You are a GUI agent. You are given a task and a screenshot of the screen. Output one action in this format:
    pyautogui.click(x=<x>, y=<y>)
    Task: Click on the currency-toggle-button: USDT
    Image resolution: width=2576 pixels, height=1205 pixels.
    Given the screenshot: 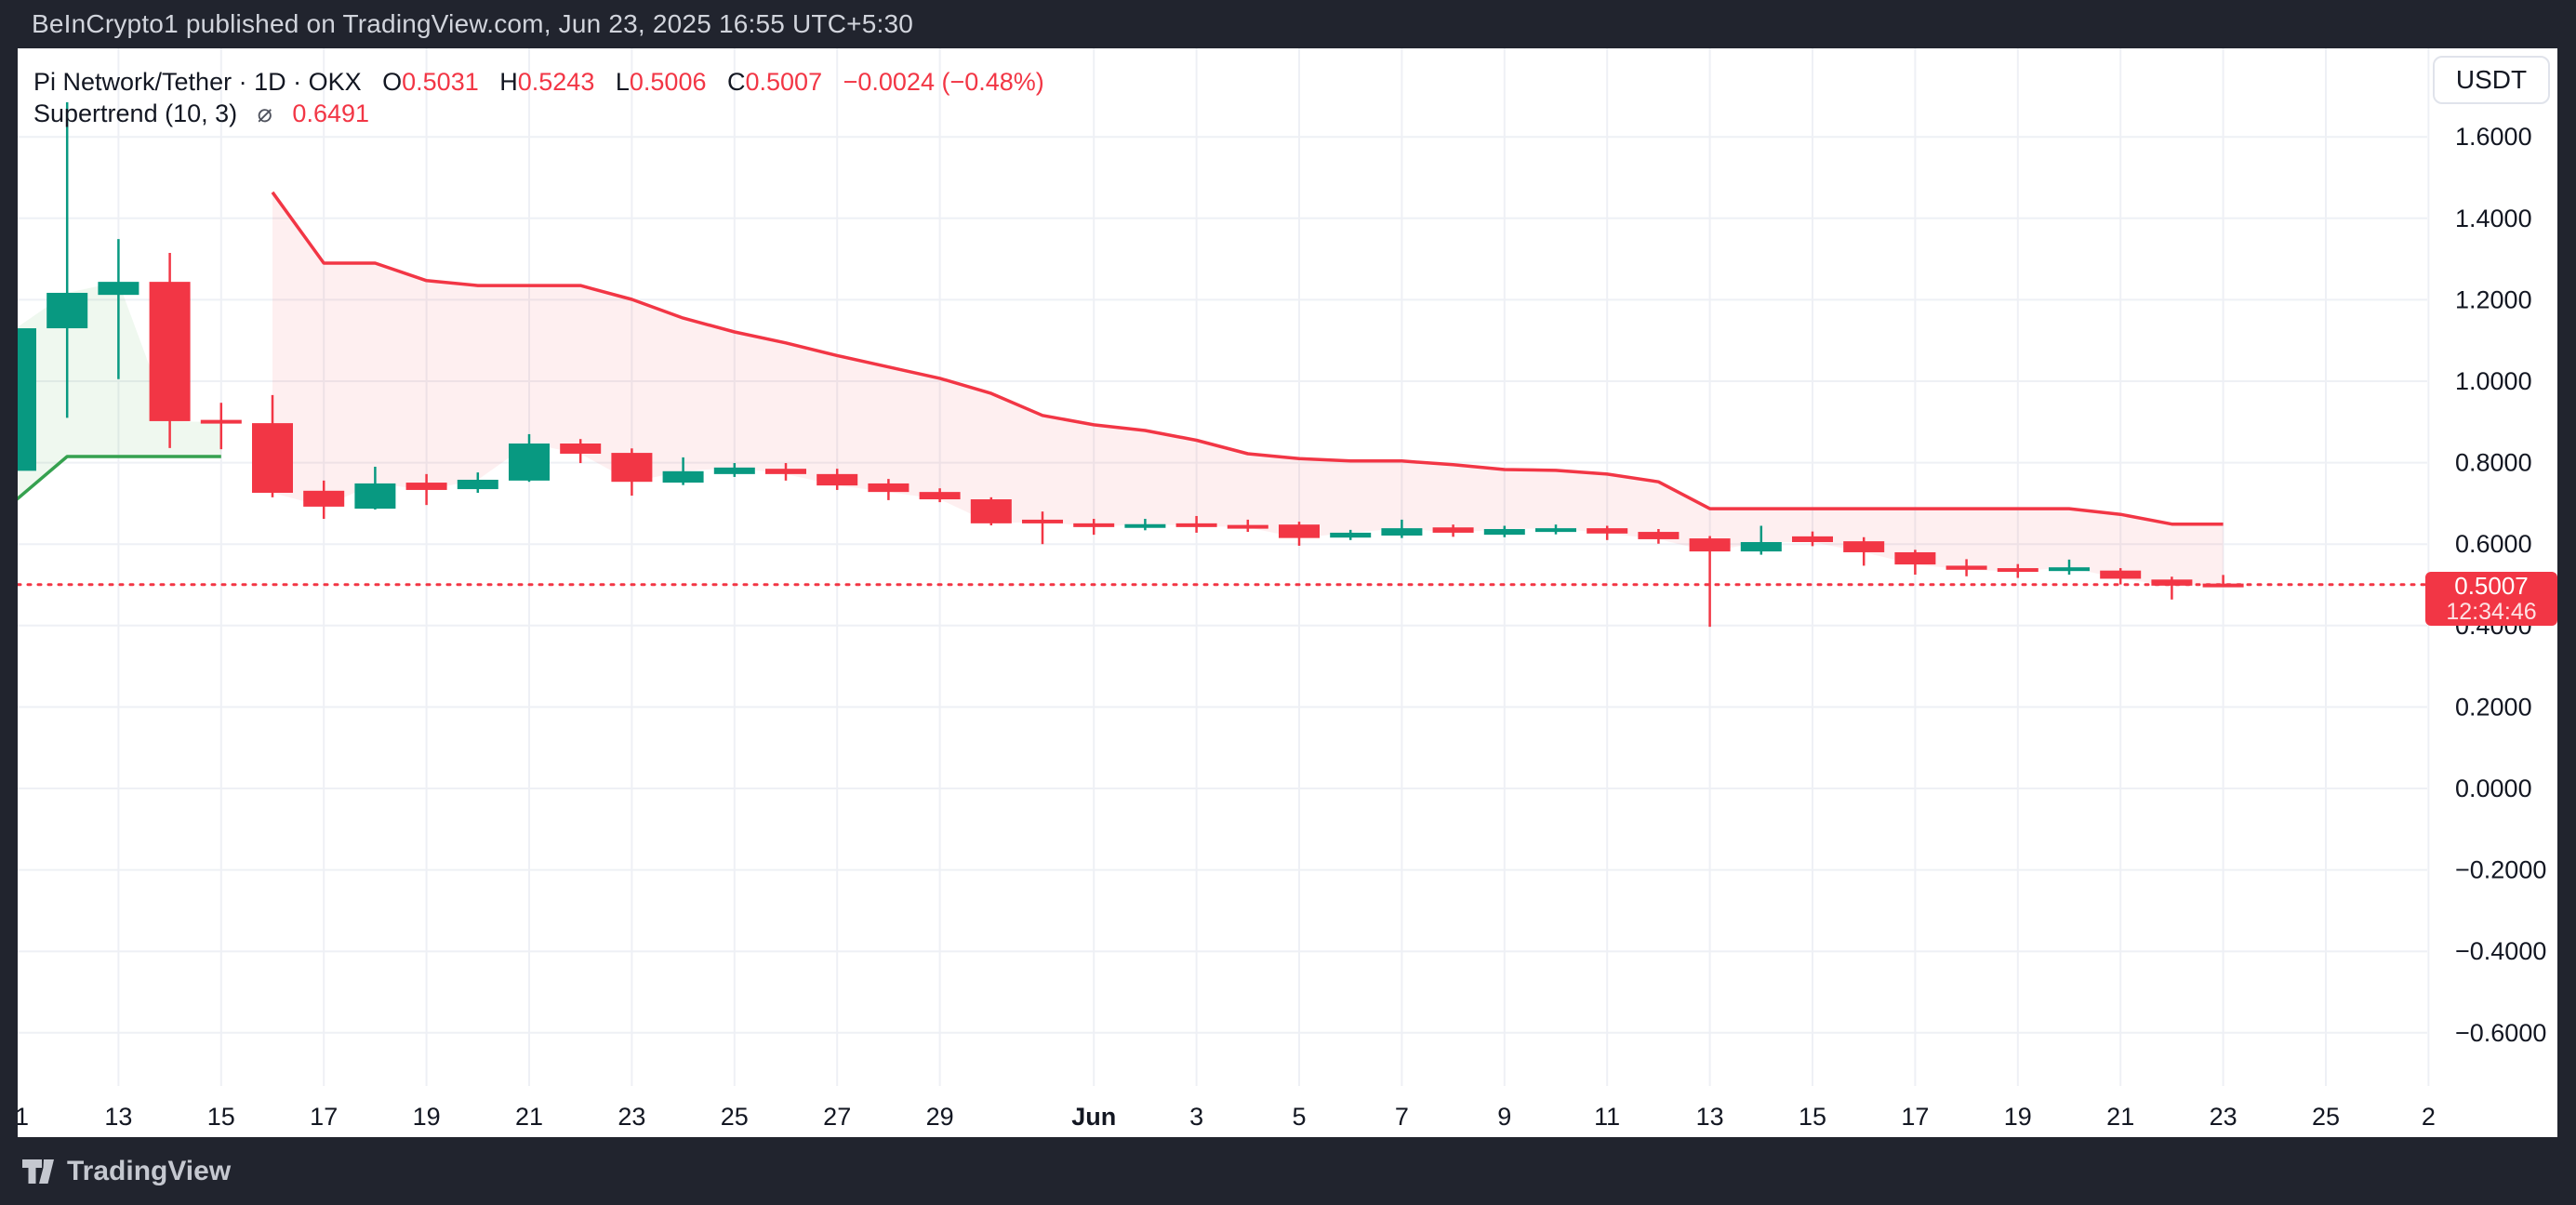 What is the action you would take?
    pyautogui.click(x=2491, y=80)
    